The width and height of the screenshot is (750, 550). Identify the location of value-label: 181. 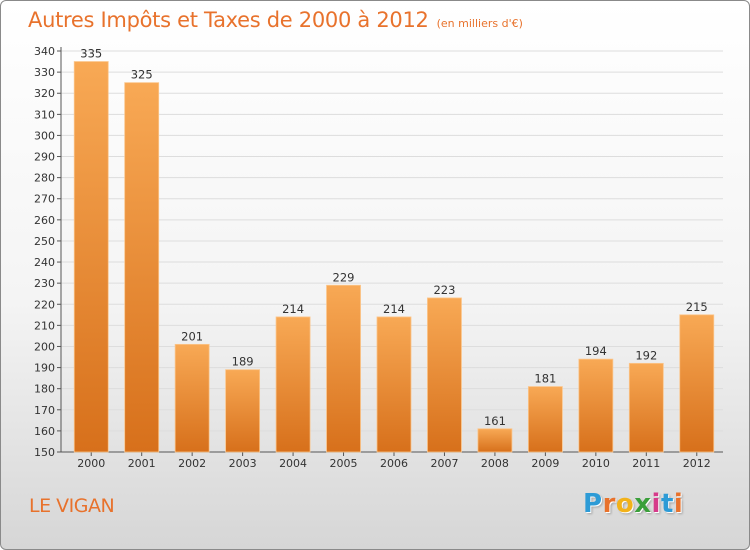
(545, 379).